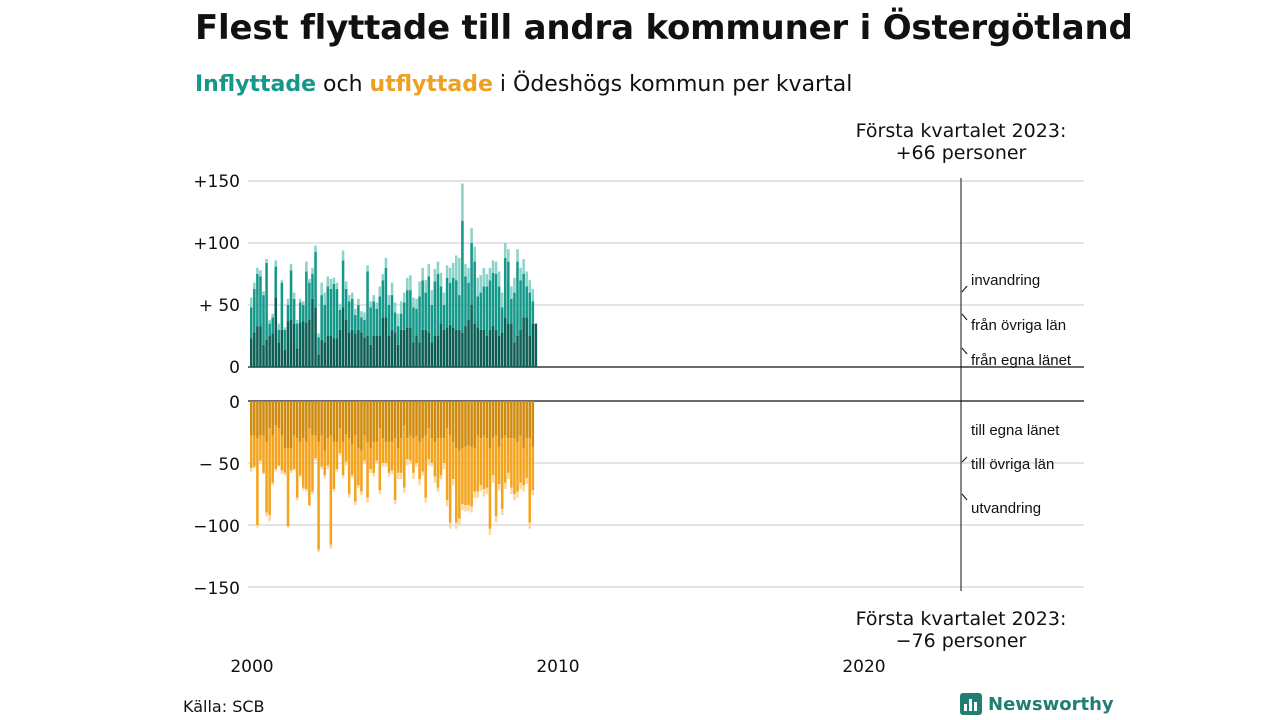 Image resolution: width=1280 pixels, height=720 pixels. What do you see at coordinates (456, 525) in the screenshot?
I see `bar-out-2-q67` at bounding box center [456, 525].